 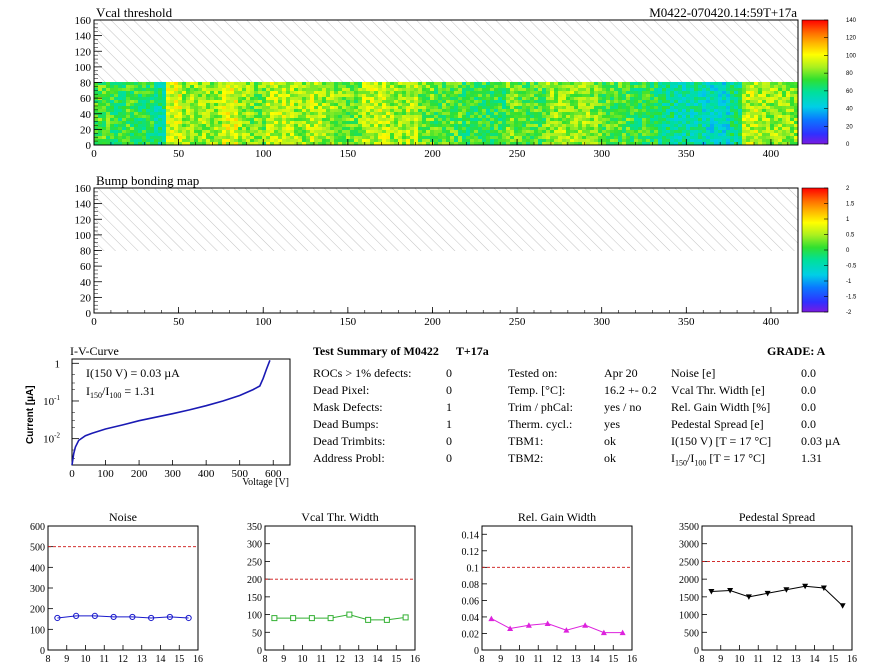 What do you see at coordinates (476, 651) in the screenshot?
I see `gain-width-y-tick-label: 0` at bounding box center [476, 651].